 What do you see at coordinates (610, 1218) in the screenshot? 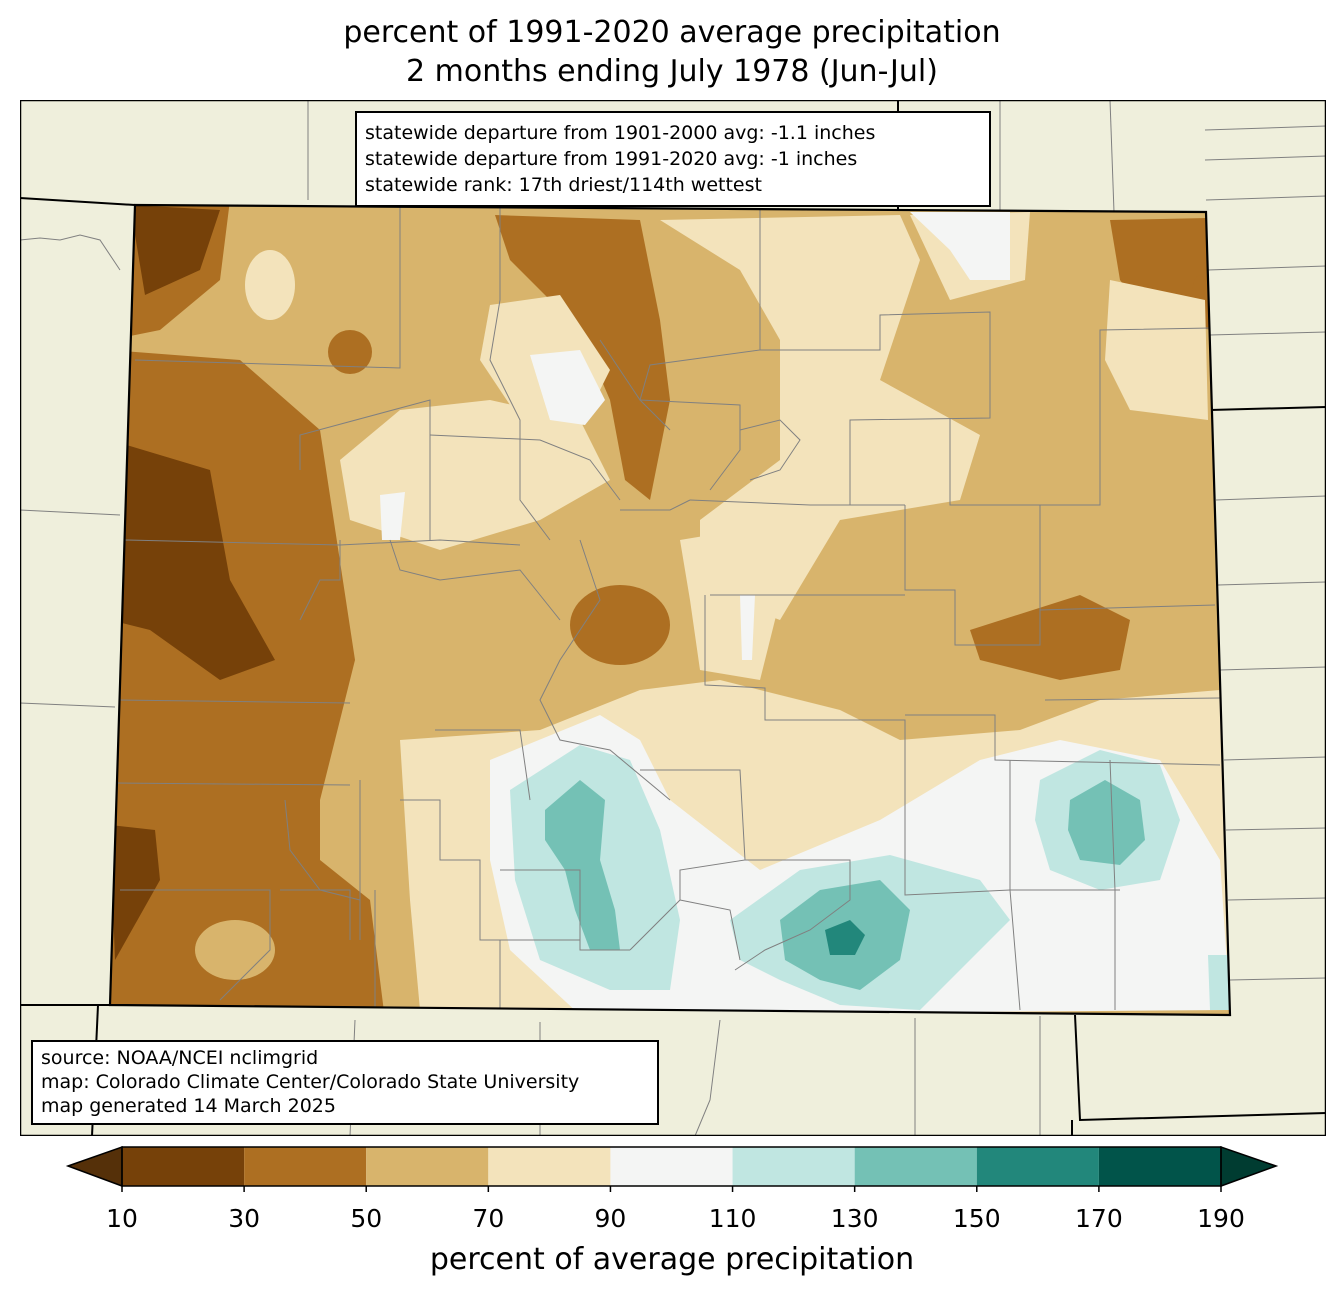
I see `colorbar-tick-label: 90` at bounding box center [610, 1218].